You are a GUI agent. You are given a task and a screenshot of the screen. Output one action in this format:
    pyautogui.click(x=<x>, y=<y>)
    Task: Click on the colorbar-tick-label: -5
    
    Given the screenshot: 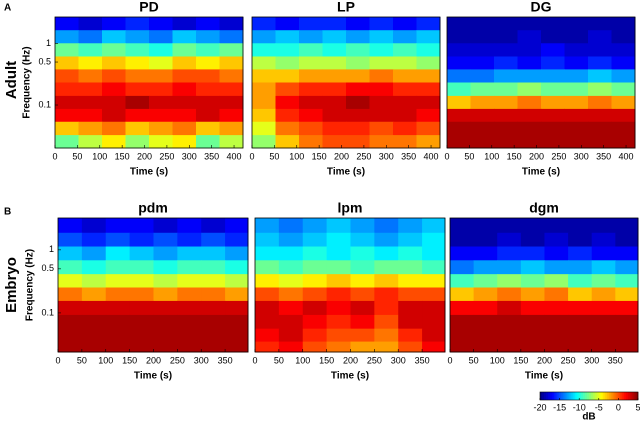 What is the action you would take?
    pyautogui.click(x=599, y=407)
    